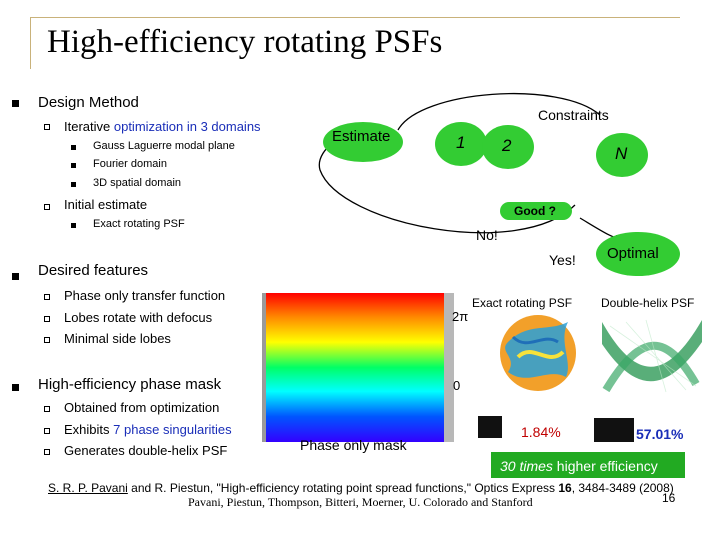 Image resolution: width=720 pixels, height=540 pixels. Describe the element at coordinates (669, 498) in the screenshot. I see `page-number: 16` at that location.